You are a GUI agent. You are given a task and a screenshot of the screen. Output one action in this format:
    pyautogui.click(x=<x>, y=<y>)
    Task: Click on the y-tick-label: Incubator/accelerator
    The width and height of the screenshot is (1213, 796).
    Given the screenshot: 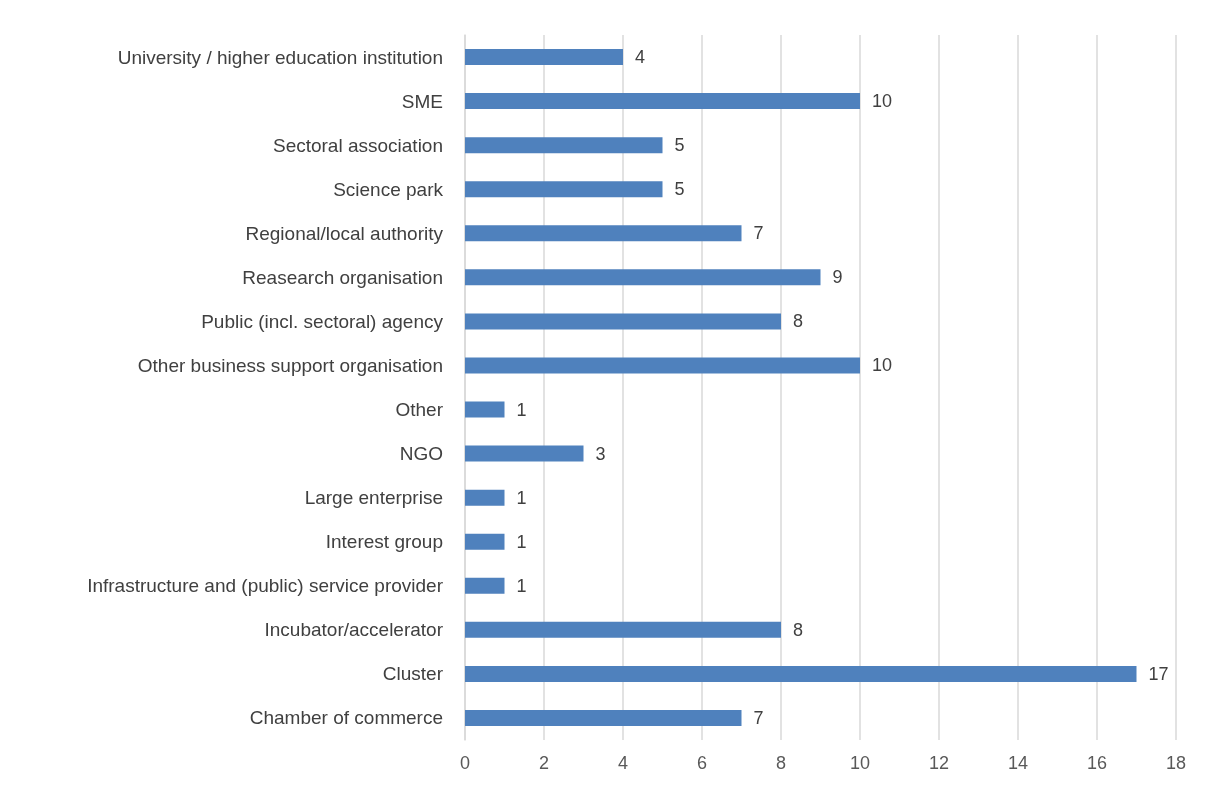 What is the action you would take?
    pyautogui.click(x=354, y=630)
    